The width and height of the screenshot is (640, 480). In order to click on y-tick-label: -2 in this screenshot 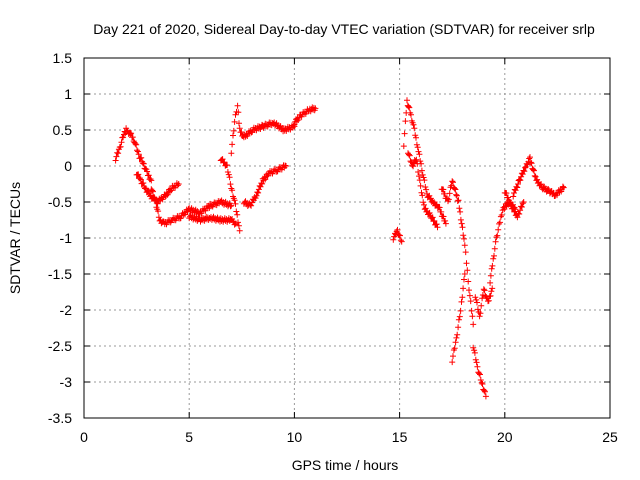, I will do `click(66, 310)`.